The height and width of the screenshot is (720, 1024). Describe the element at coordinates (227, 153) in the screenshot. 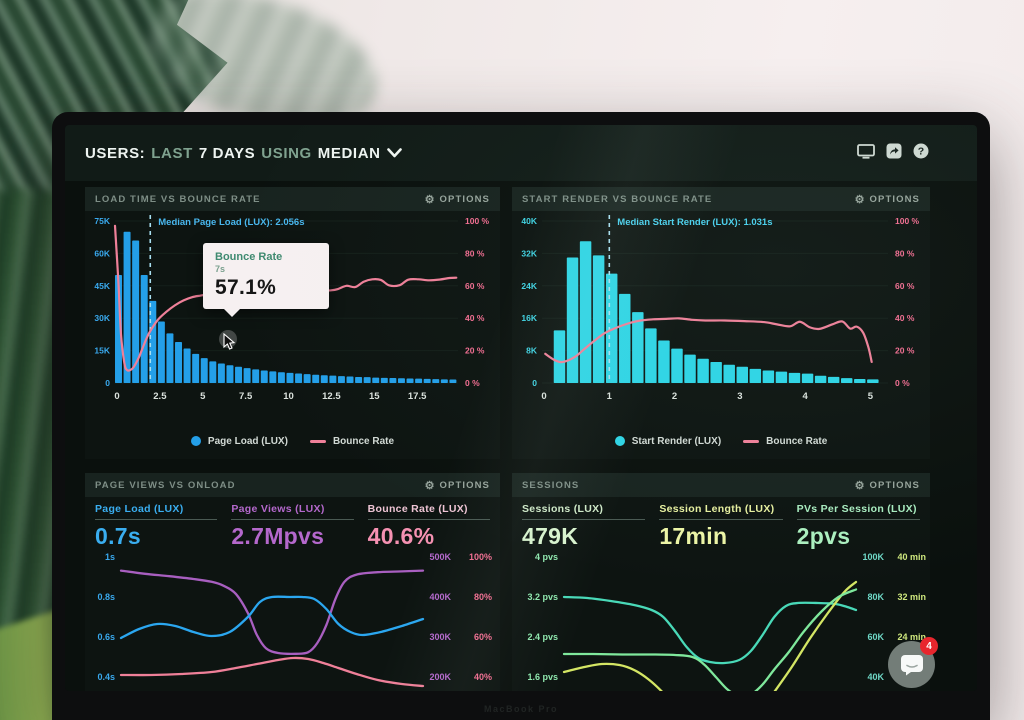

I see `header-word-7days: 7 DAYS` at that location.